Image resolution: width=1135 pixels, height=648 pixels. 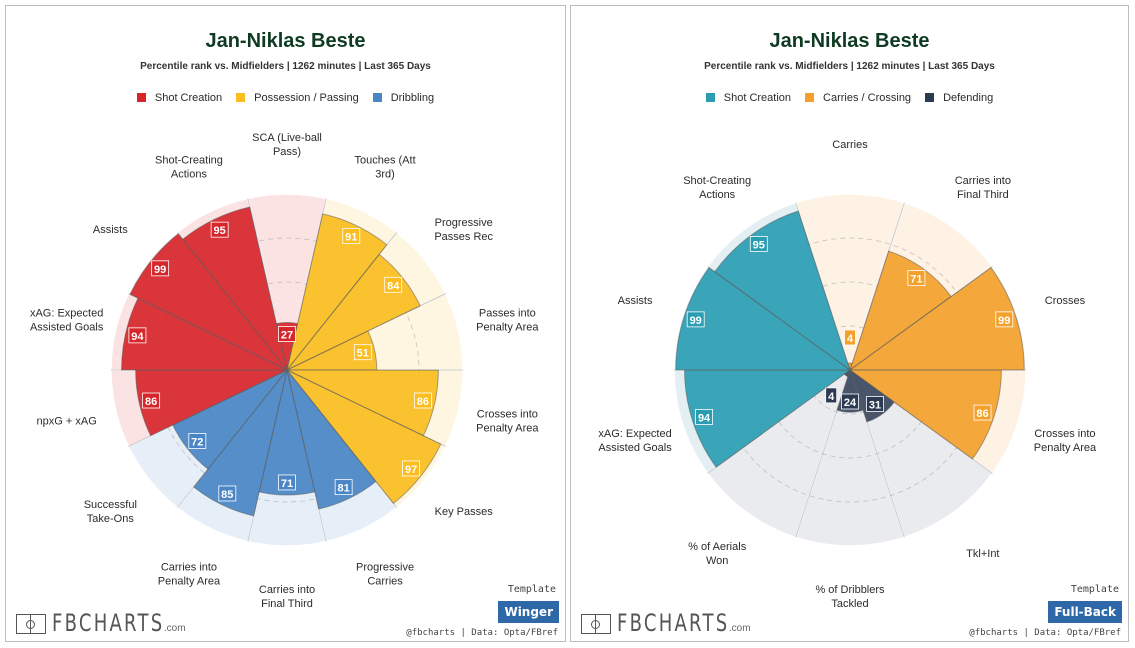 I want to click on legend-label: Shot Creation, so click(x=757, y=98).